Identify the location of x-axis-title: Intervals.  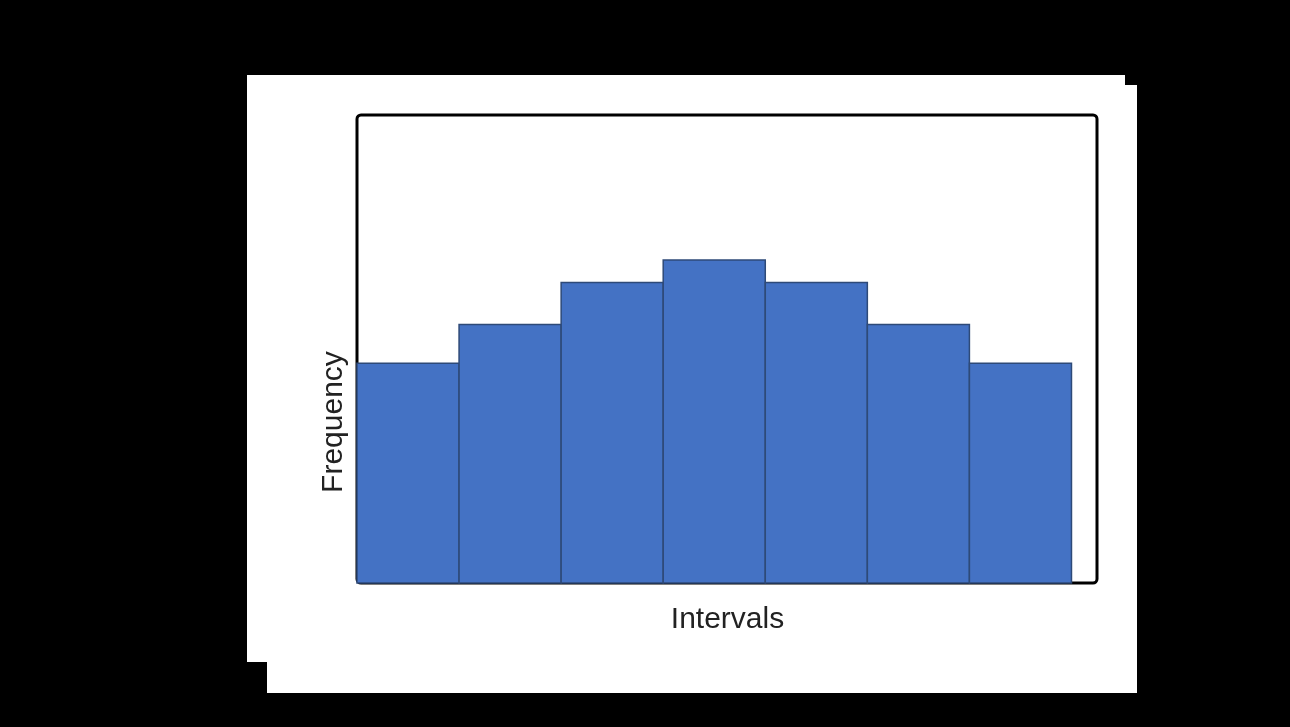
(727, 617).